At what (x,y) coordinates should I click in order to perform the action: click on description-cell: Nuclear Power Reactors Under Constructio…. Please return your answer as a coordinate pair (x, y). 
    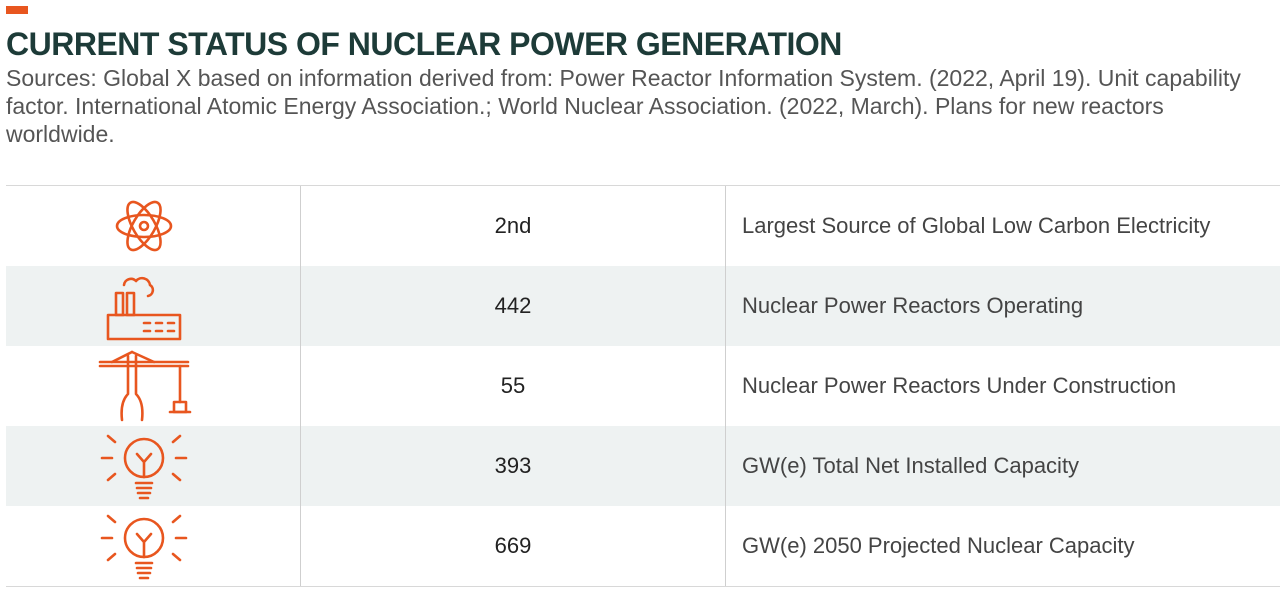
    Looking at the image, I should click on (959, 385).